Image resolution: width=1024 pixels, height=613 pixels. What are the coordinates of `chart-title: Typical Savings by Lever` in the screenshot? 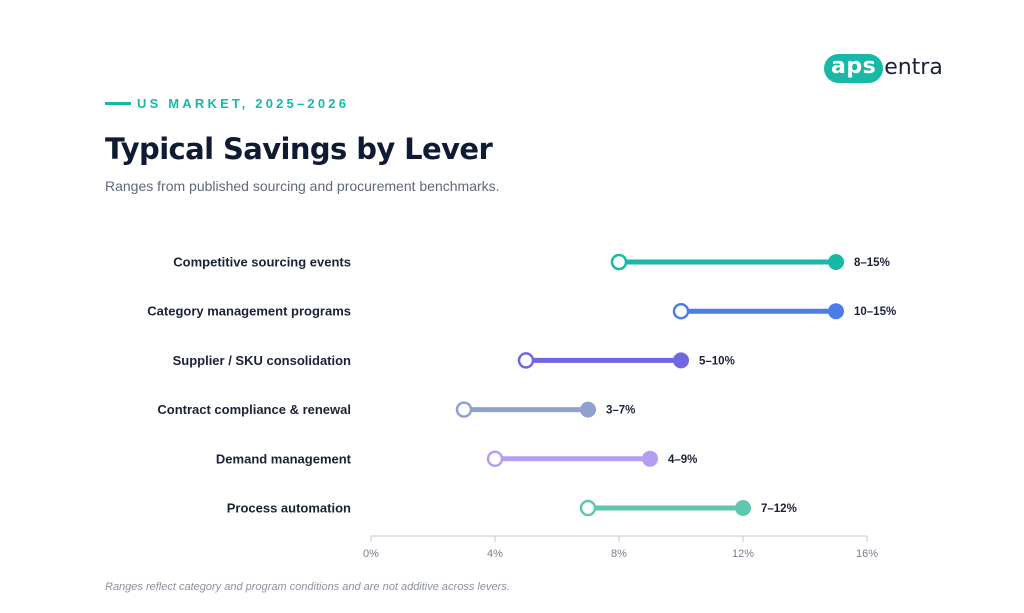 It's located at (299, 149).